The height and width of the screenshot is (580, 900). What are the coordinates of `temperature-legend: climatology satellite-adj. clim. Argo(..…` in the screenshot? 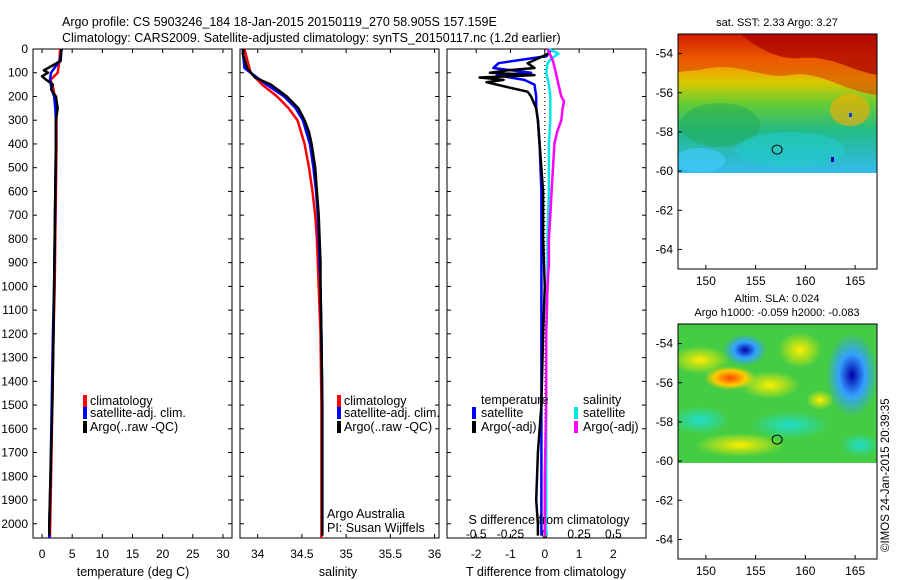 It's located at (134, 414).